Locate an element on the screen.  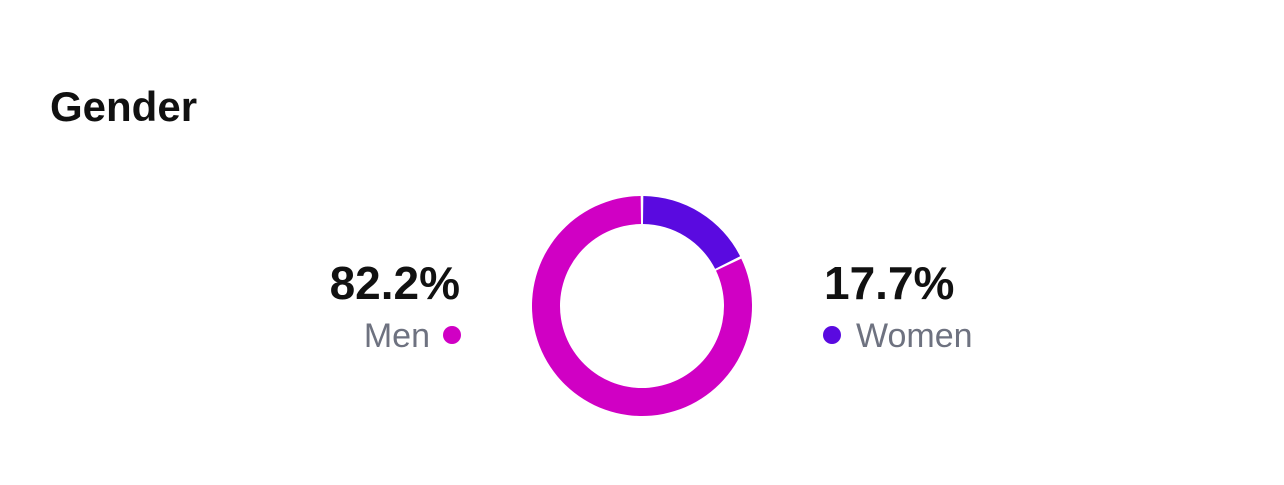
chart-title: Gender is located at coordinates (123, 106).